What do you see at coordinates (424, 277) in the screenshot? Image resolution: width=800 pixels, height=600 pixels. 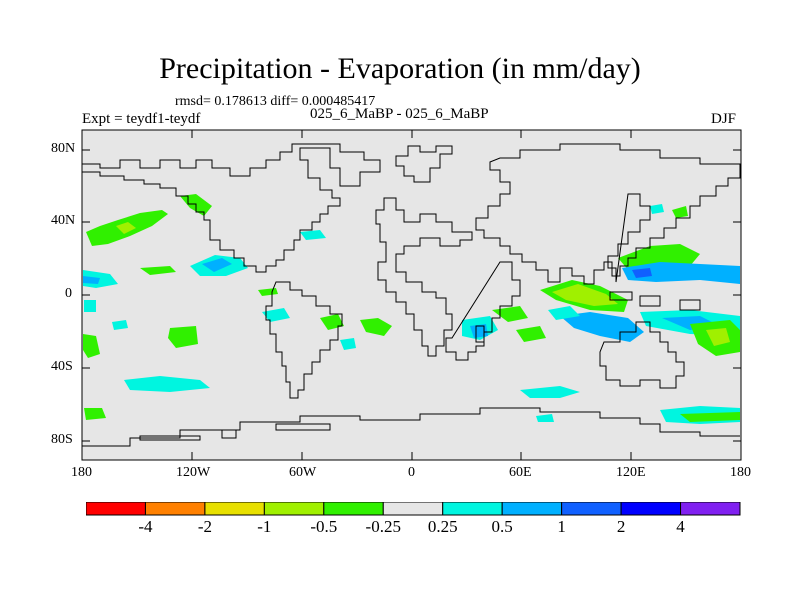 I see `coast-europe-africa` at bounding box center [424, 277].